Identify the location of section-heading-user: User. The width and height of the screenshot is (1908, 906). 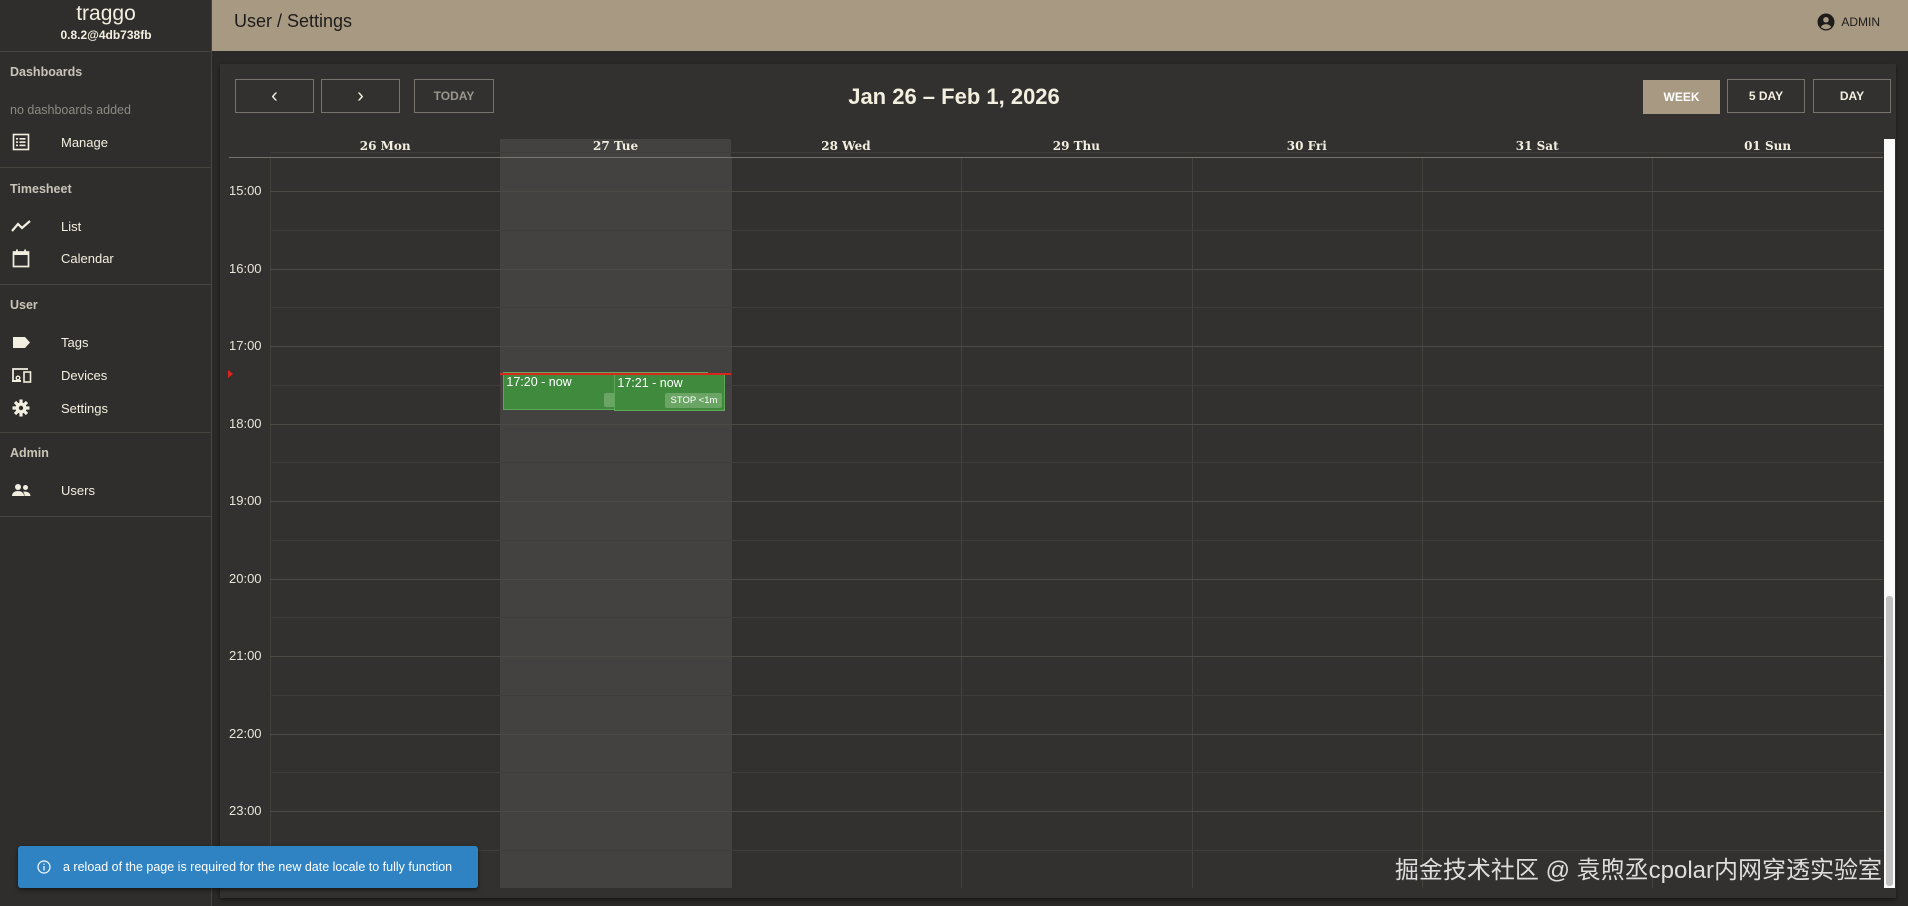
(24, 305).